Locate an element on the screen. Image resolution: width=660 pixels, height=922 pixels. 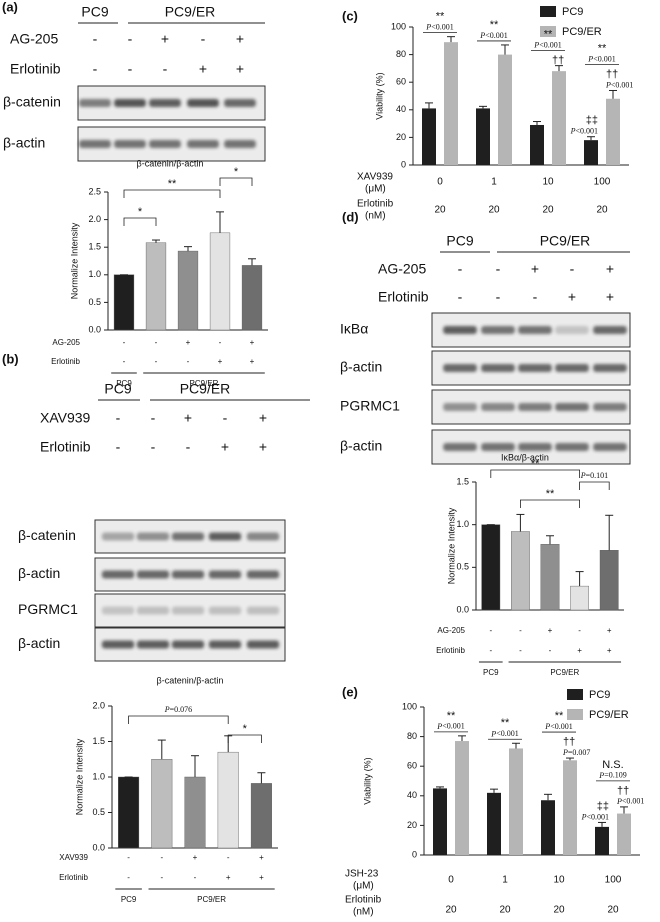
x-tick-label: 0 is located at coordinates (451, 880).